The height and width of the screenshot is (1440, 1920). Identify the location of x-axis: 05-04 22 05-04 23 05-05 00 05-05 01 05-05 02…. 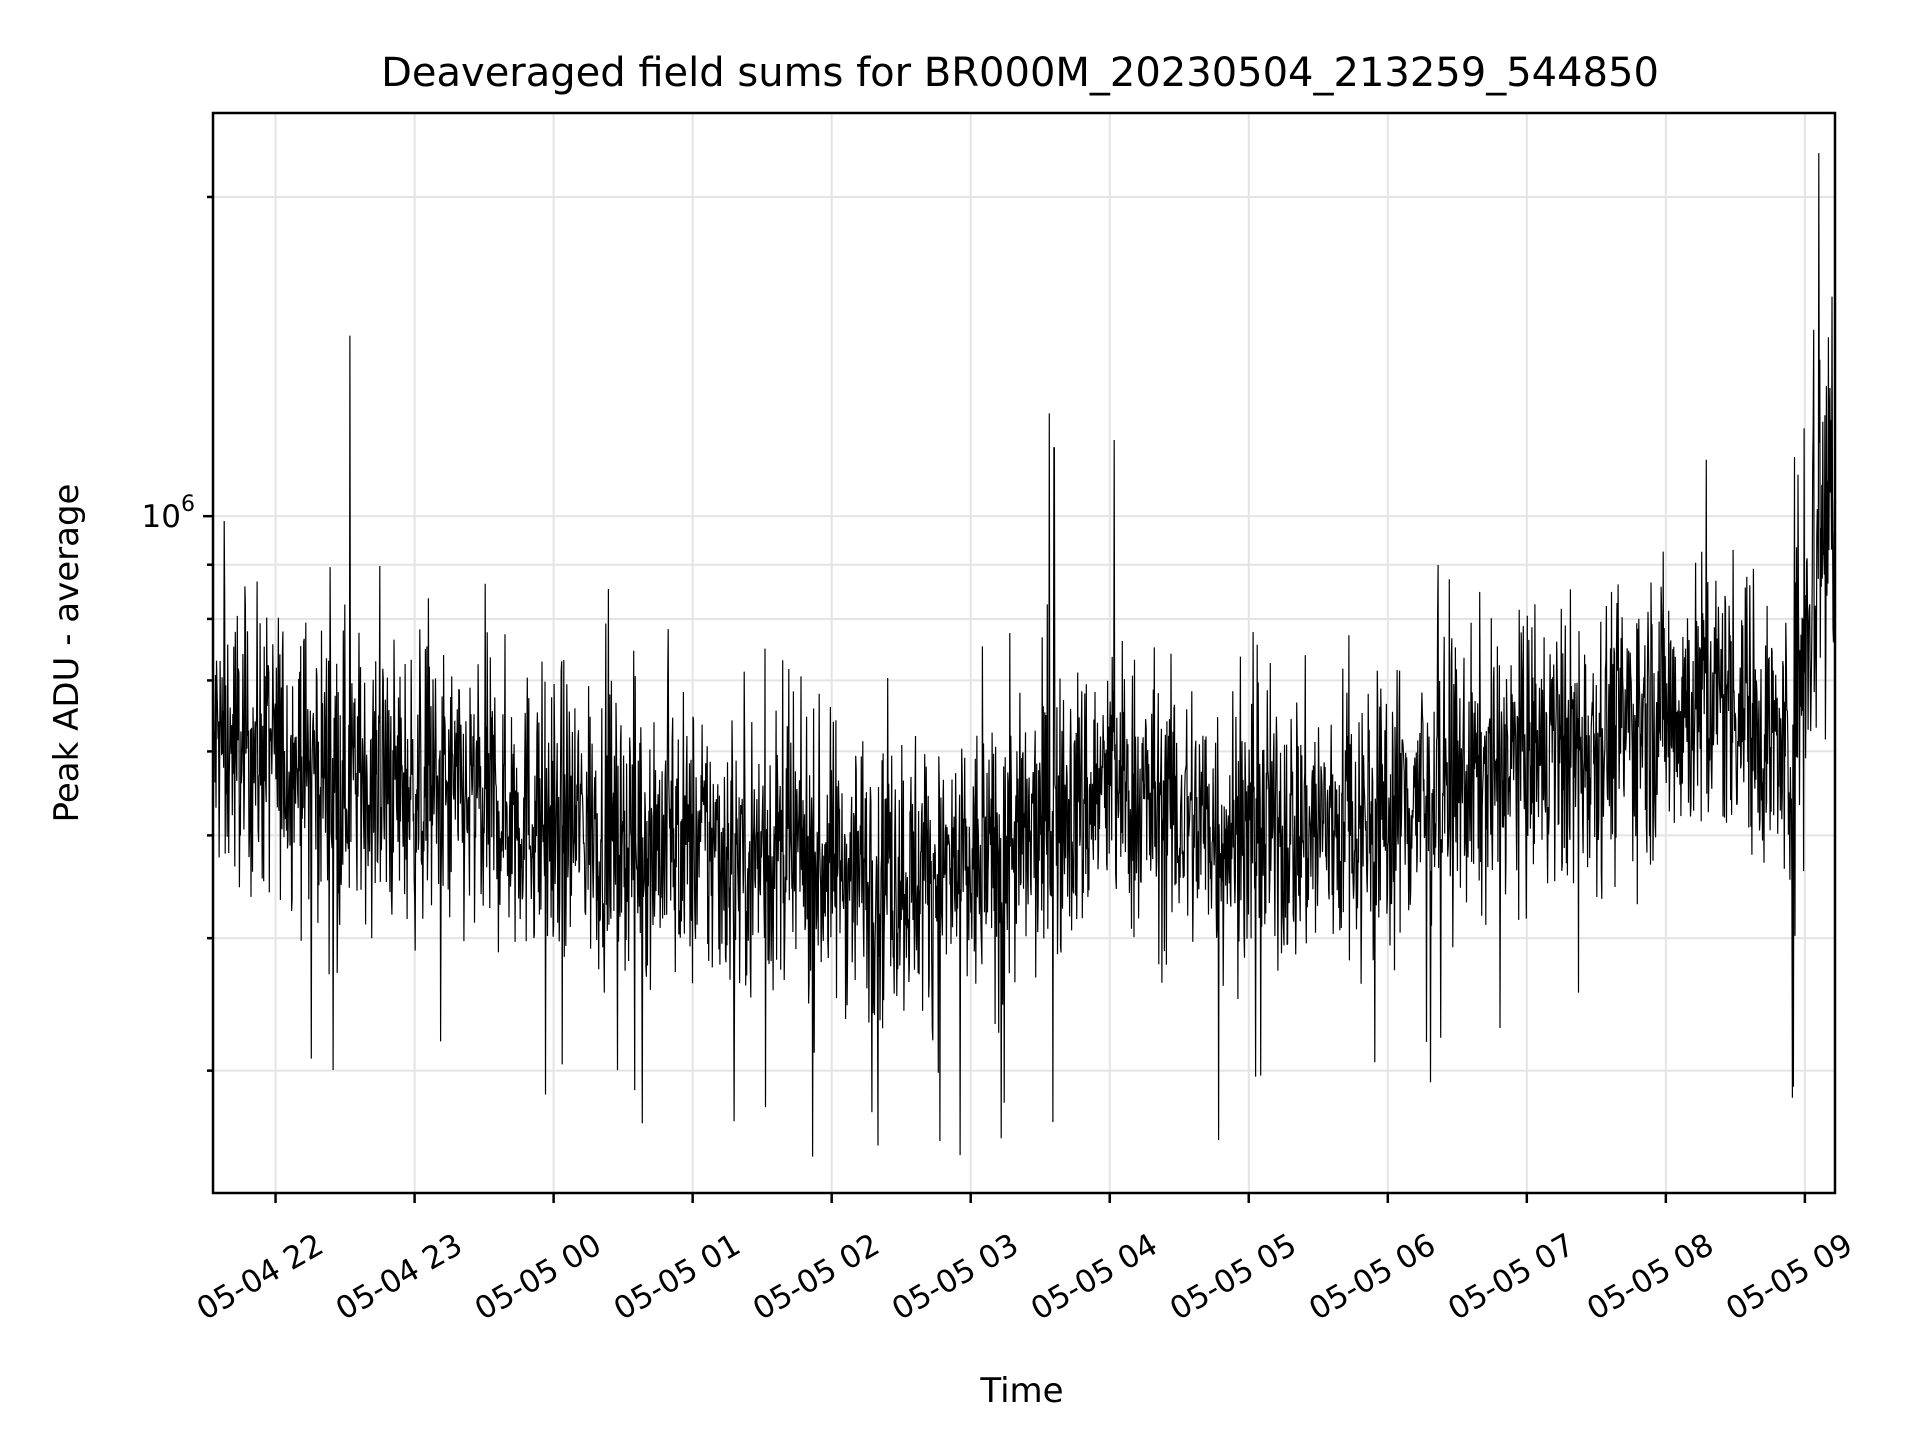
(1025, 1260).